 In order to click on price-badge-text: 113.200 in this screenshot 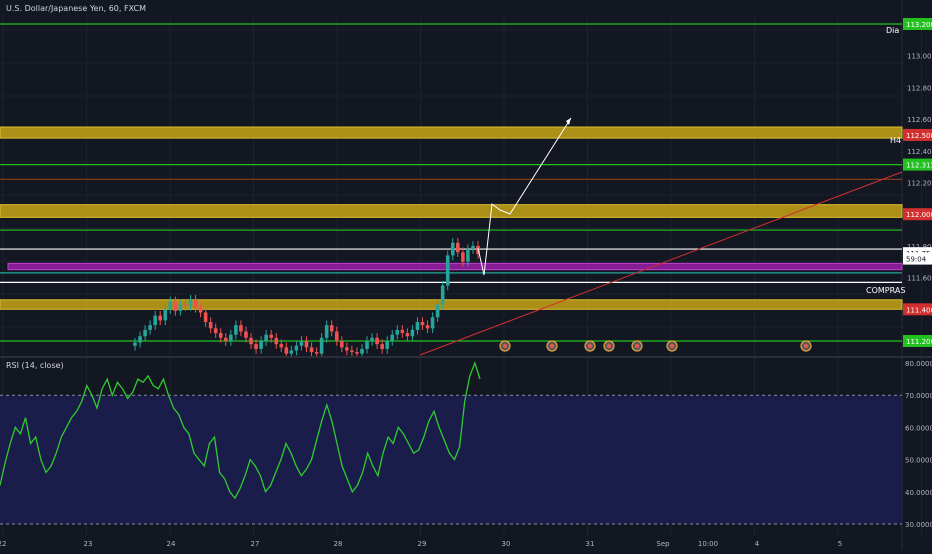, I will do `click(919, 25)`.